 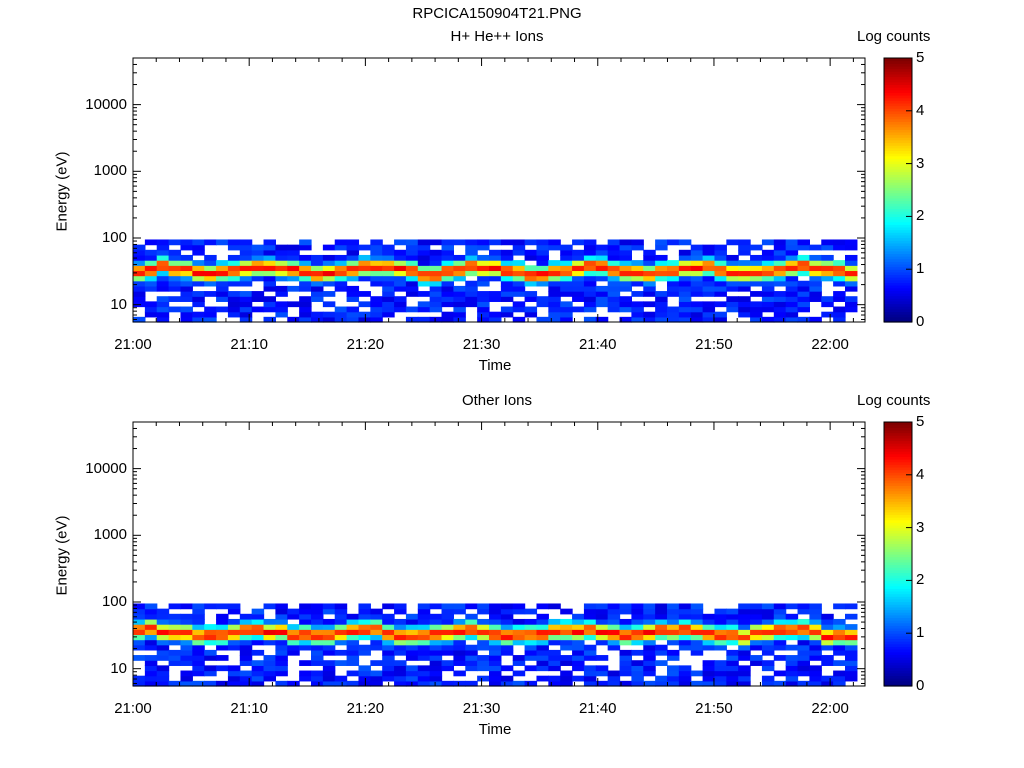 I want to click on colorbar-tick-label: 4, so click(x=920, y=474).